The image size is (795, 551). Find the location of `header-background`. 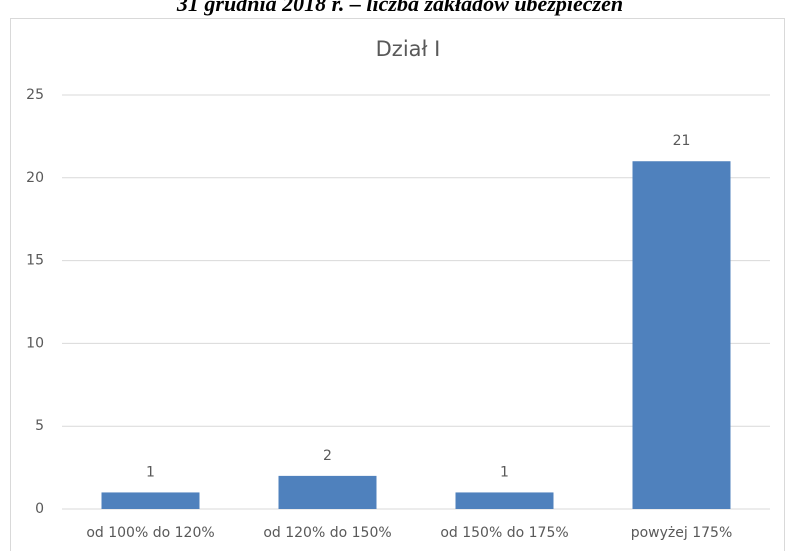

header-background is located at coordinates (397, 9).